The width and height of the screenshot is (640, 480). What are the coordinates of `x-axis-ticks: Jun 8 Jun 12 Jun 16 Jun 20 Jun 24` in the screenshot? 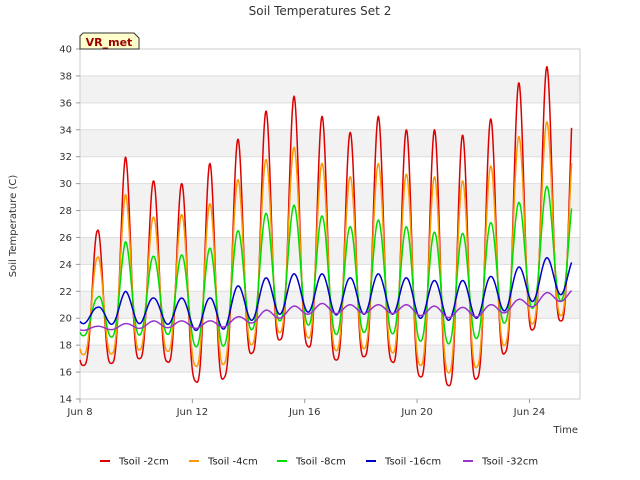 It's located at (305, 408).